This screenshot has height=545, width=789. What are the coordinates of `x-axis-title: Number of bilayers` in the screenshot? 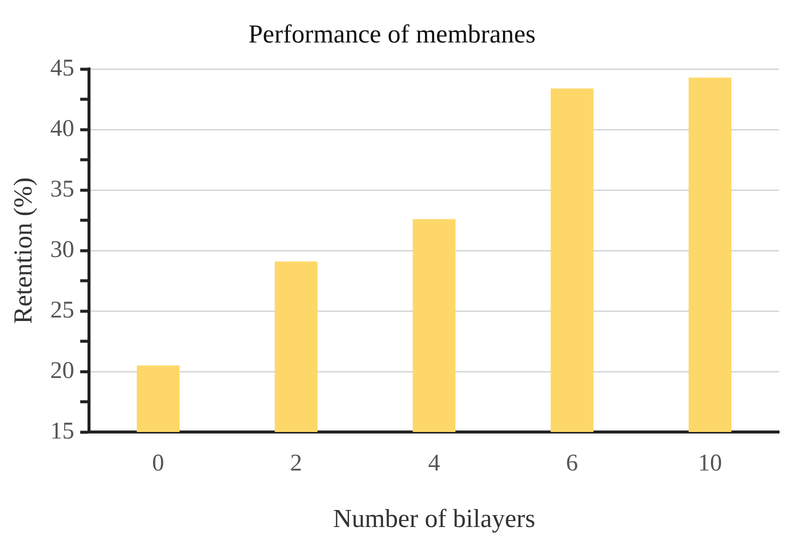 It's located at (434, 519).